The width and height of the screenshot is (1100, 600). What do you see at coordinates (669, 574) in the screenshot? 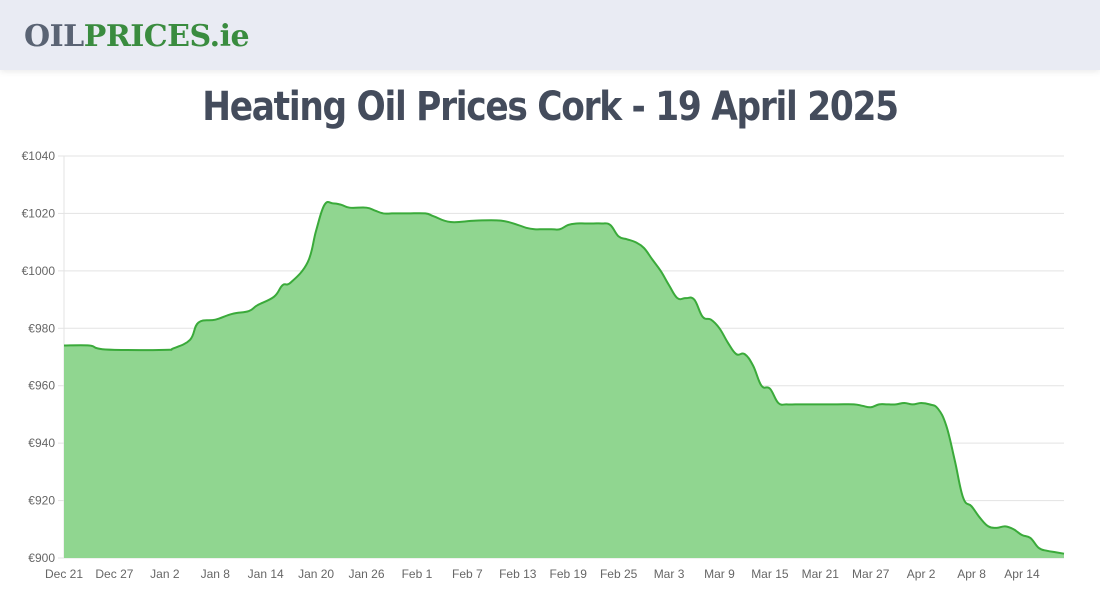
I see `x-tick-label: Mar 3` at bounding box center [669, 574].